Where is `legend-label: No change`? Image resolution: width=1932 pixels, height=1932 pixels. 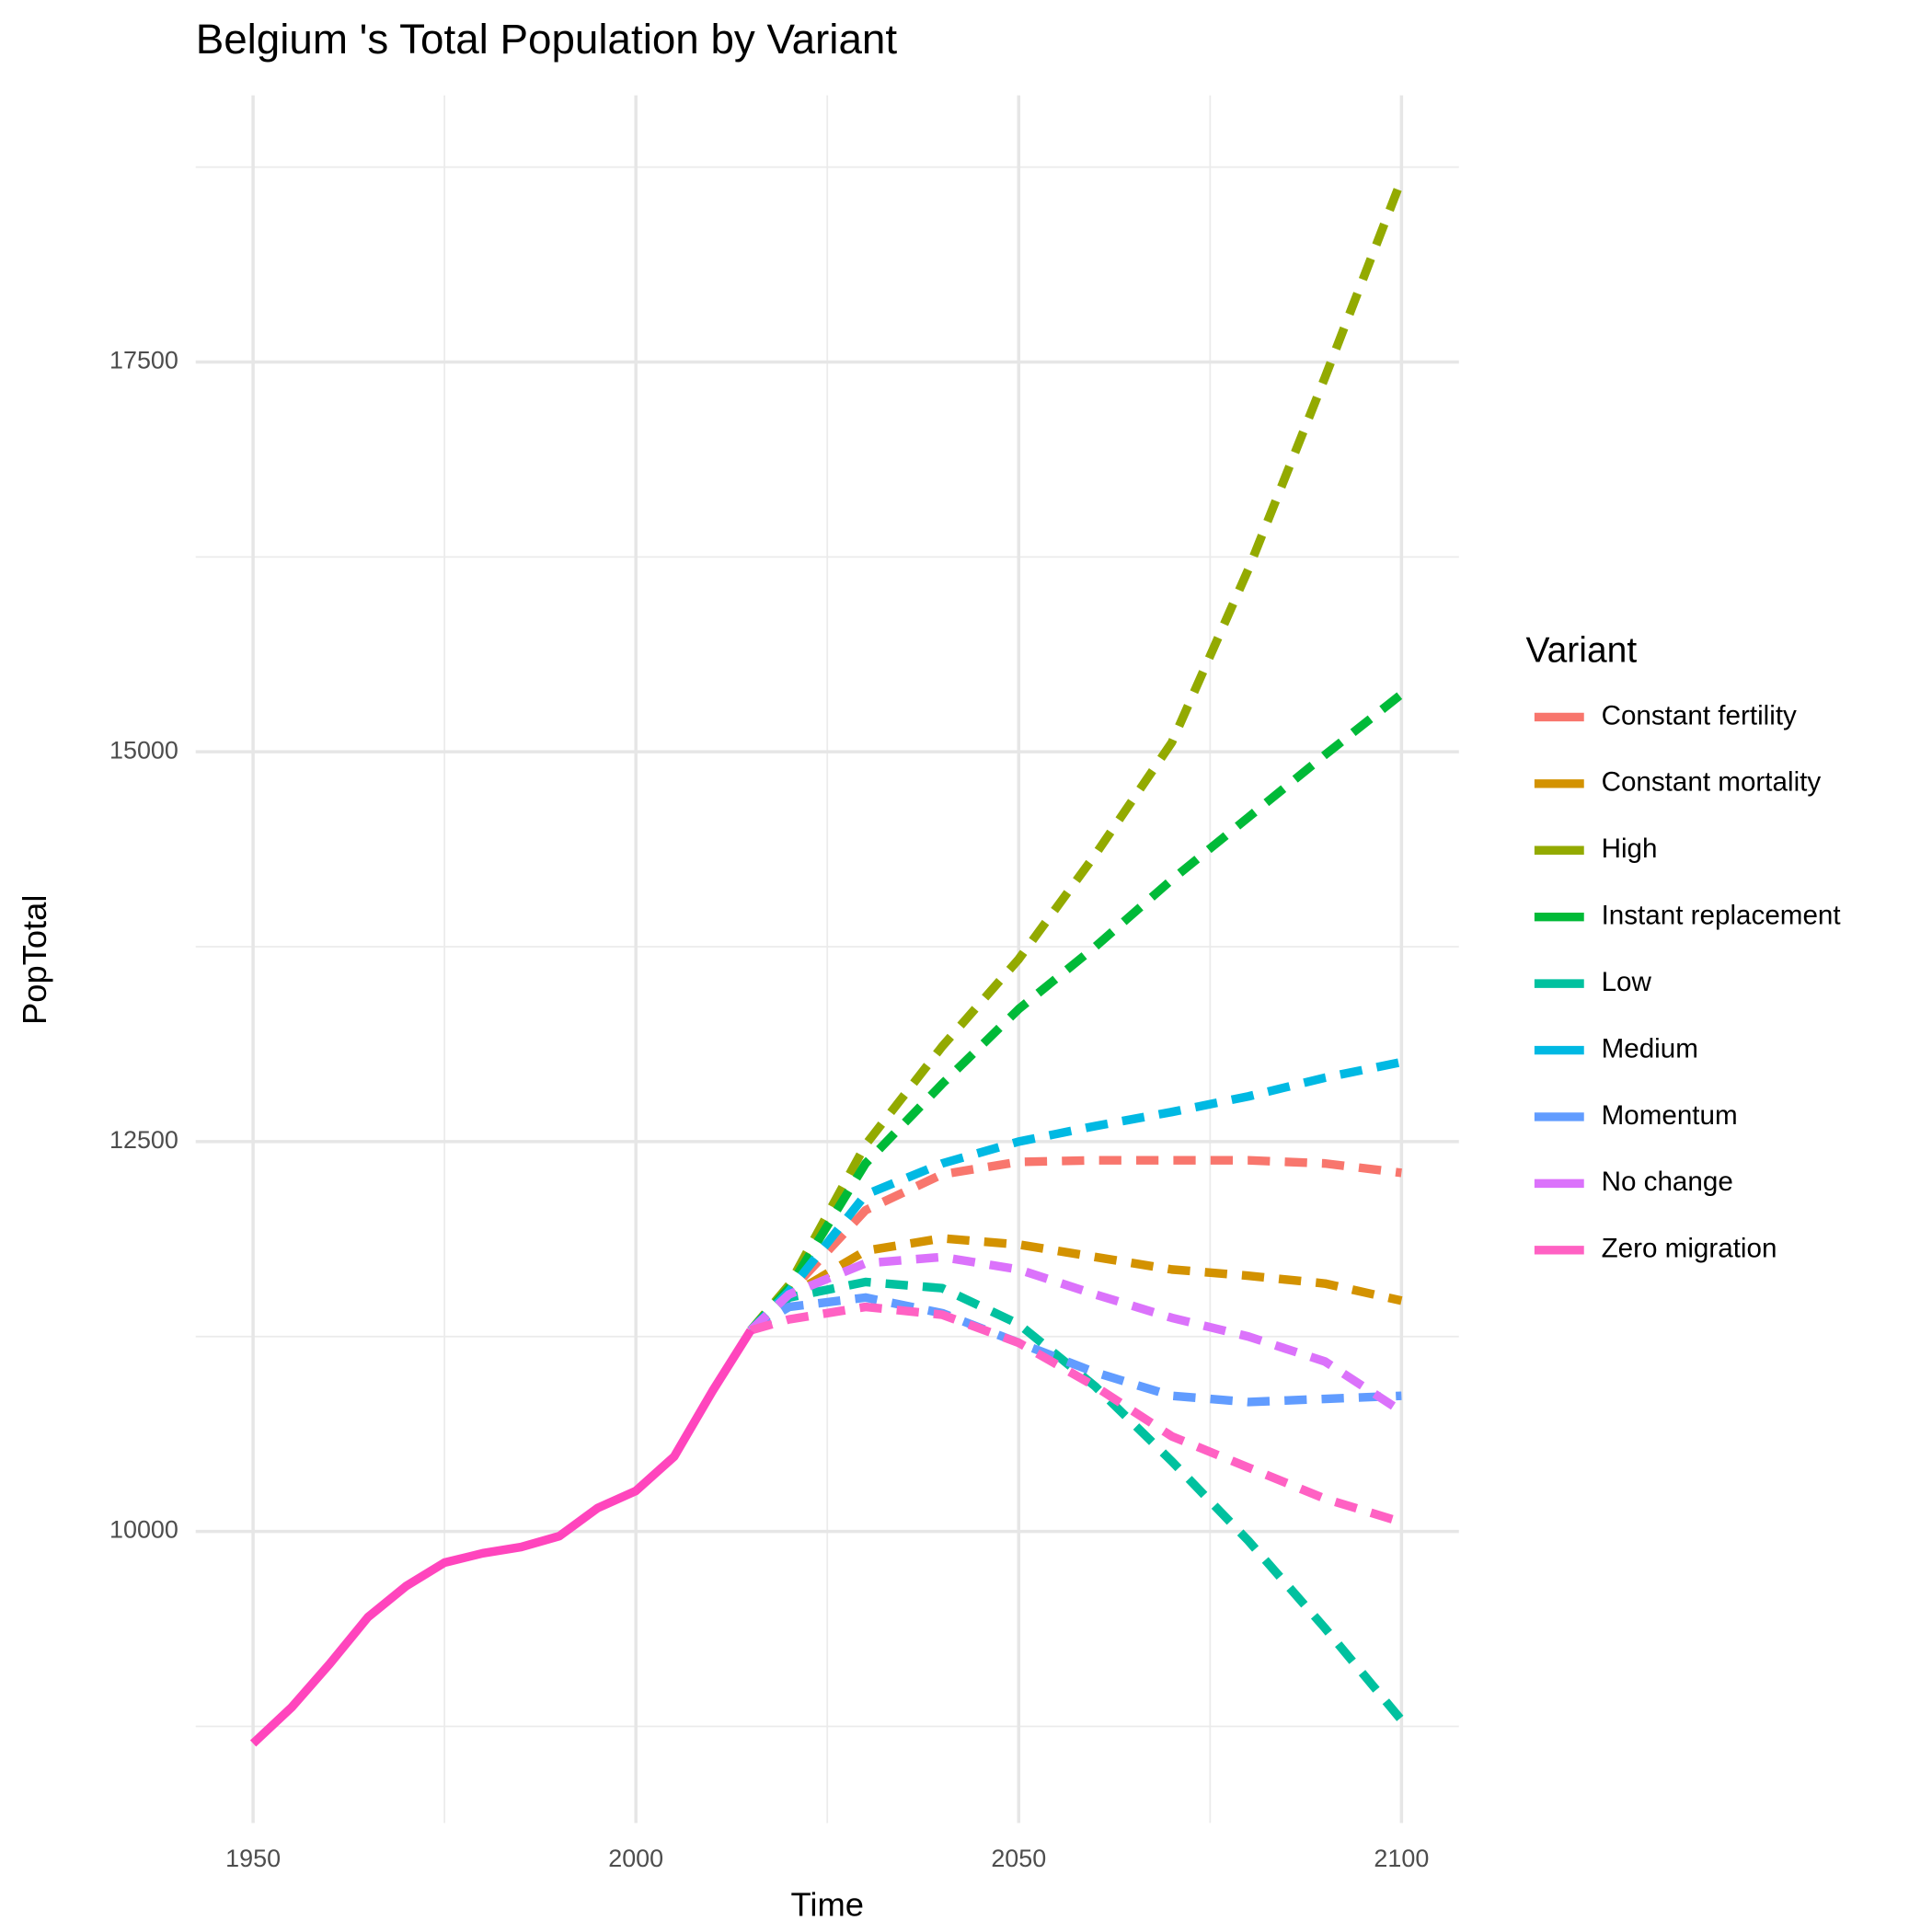 legend-label: No change is located at coordinates (1667, 1182).